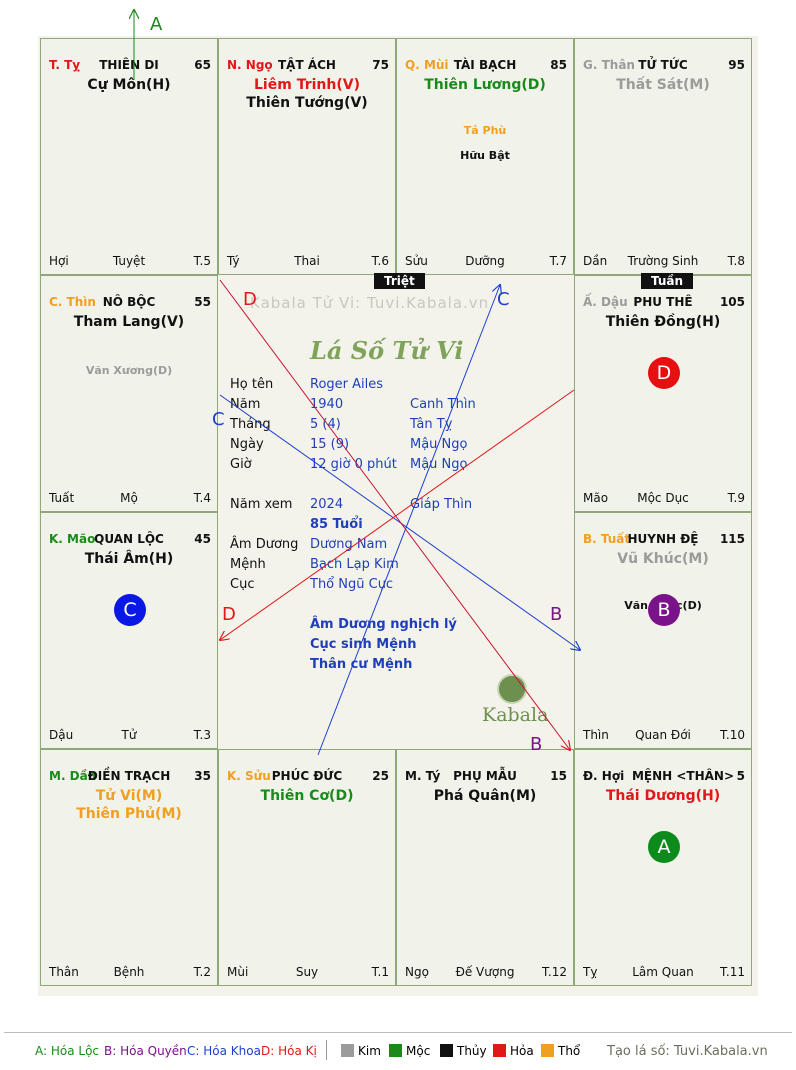 This screenshot has width=796, height=1070. What do you see at coordinates (252, 384) in the screenshot?
I see `label-ho-ten: Họ tên` at bounding box center [252, 384].